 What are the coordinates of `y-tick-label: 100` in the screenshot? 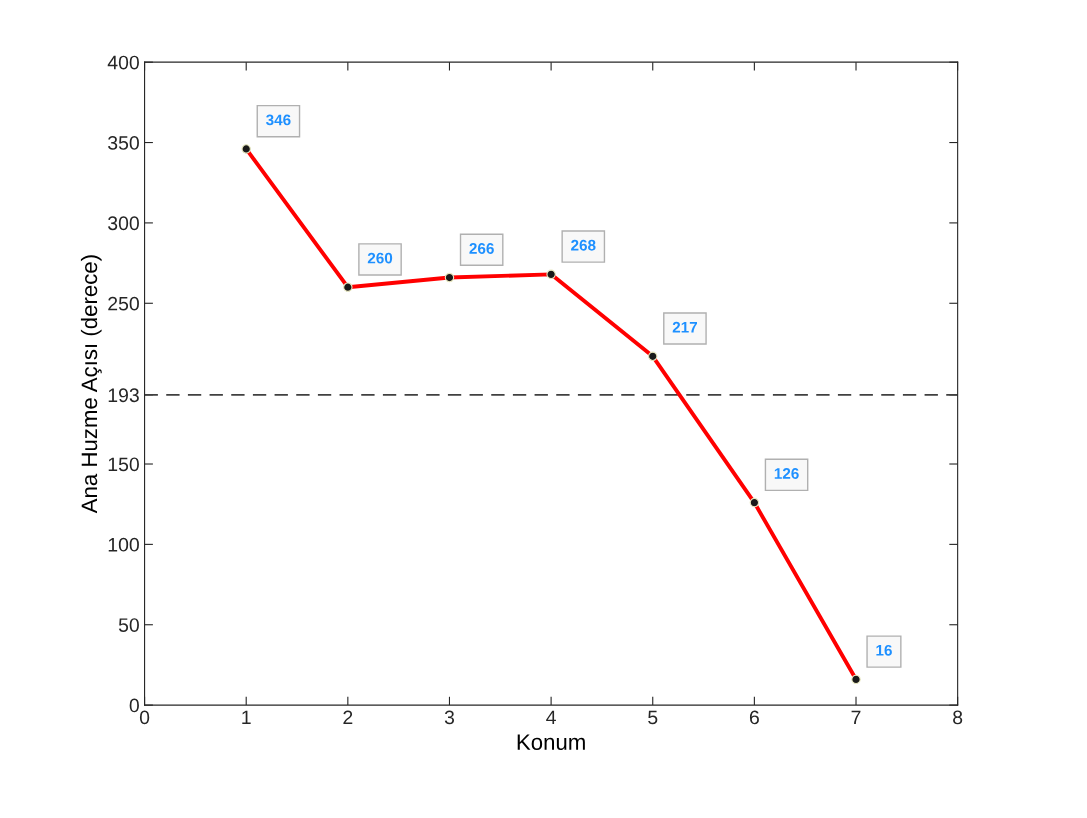 It's located at (123, 544).